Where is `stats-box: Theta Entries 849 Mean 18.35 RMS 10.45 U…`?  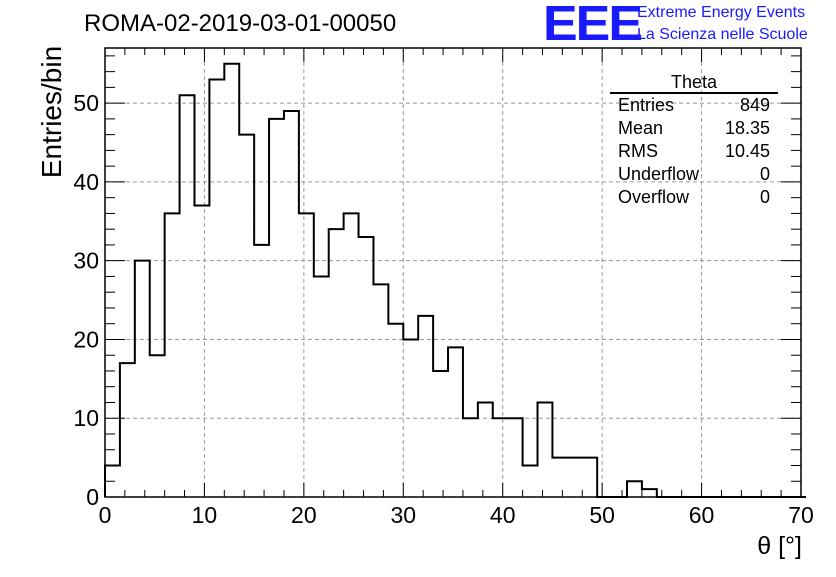
stats-box: Theta Entries 849 Mean 18.35 RMS 10.45 U… is located at coordinates (694, 140).